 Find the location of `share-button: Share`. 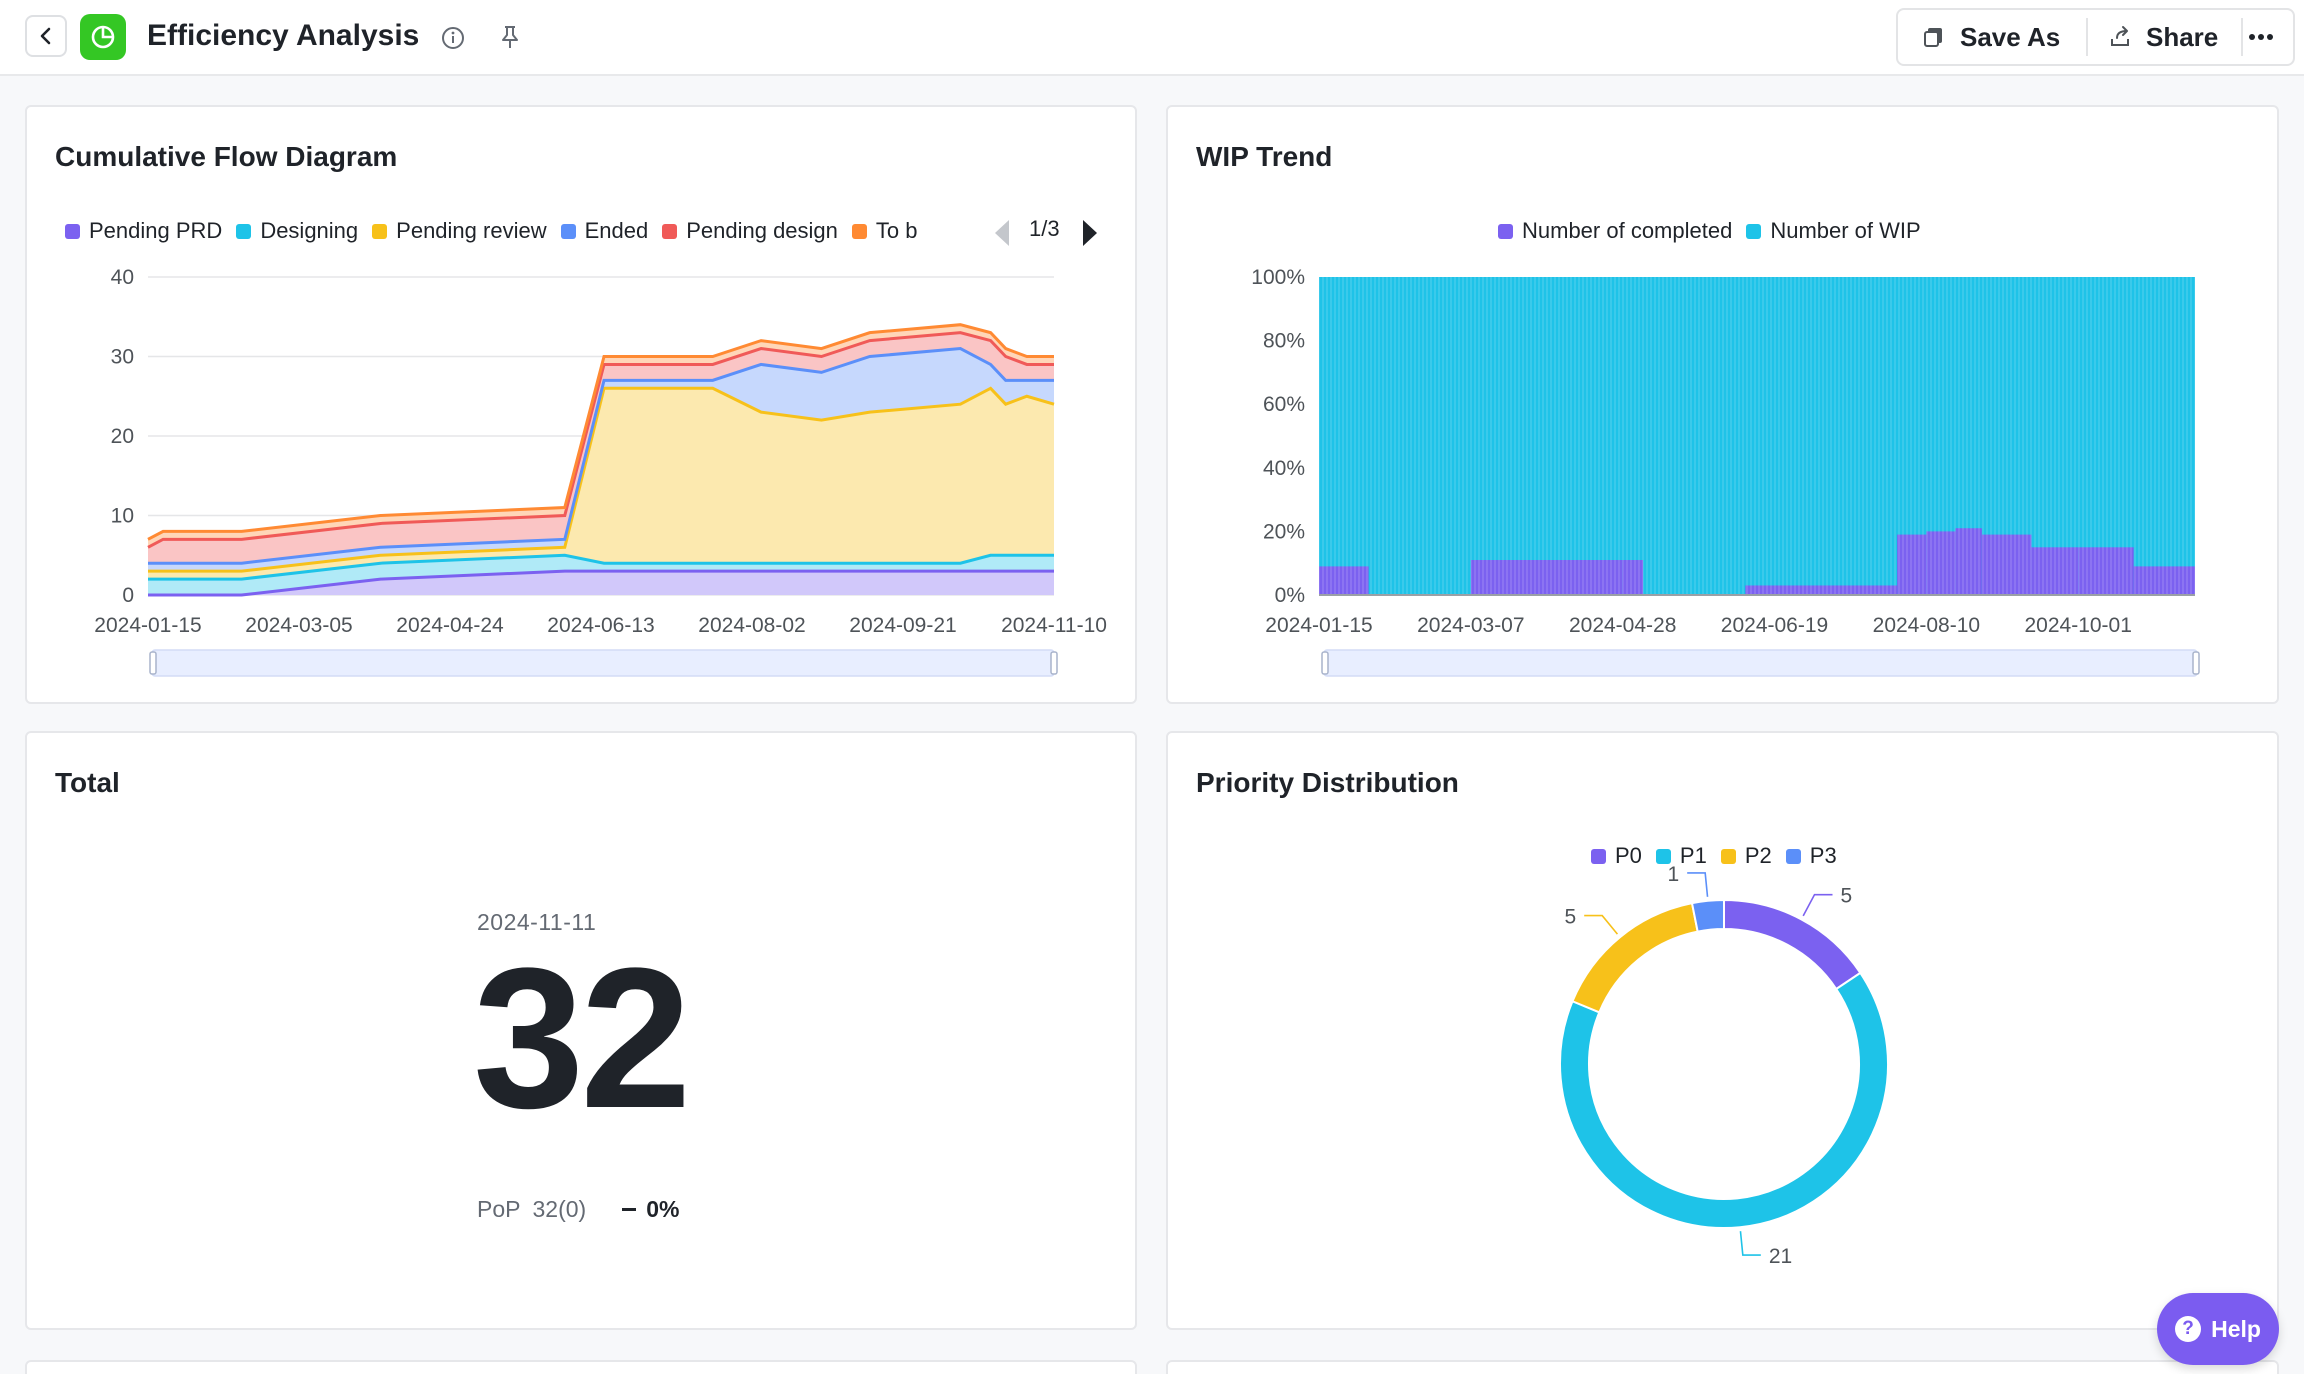

share-button: Share is located at coordinates (2163, 37).